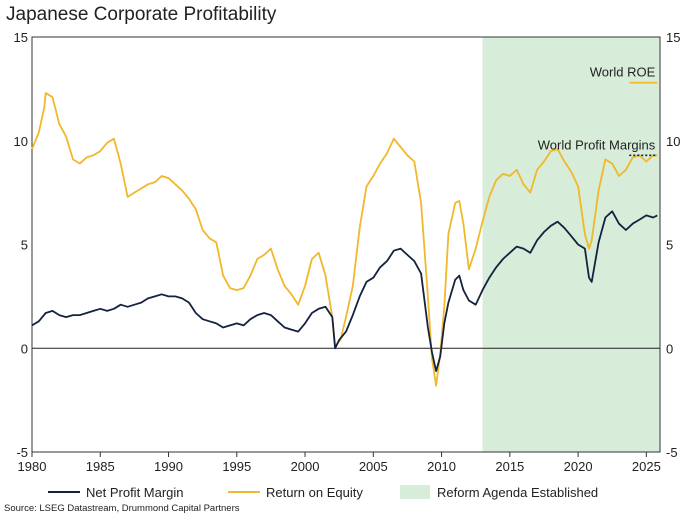 This screenshot has width=689, height=517. Describe the element at coordinates (314, 492) in the screenshot. I see `legend-label-return-on-equity: Return on Equity` at that location.